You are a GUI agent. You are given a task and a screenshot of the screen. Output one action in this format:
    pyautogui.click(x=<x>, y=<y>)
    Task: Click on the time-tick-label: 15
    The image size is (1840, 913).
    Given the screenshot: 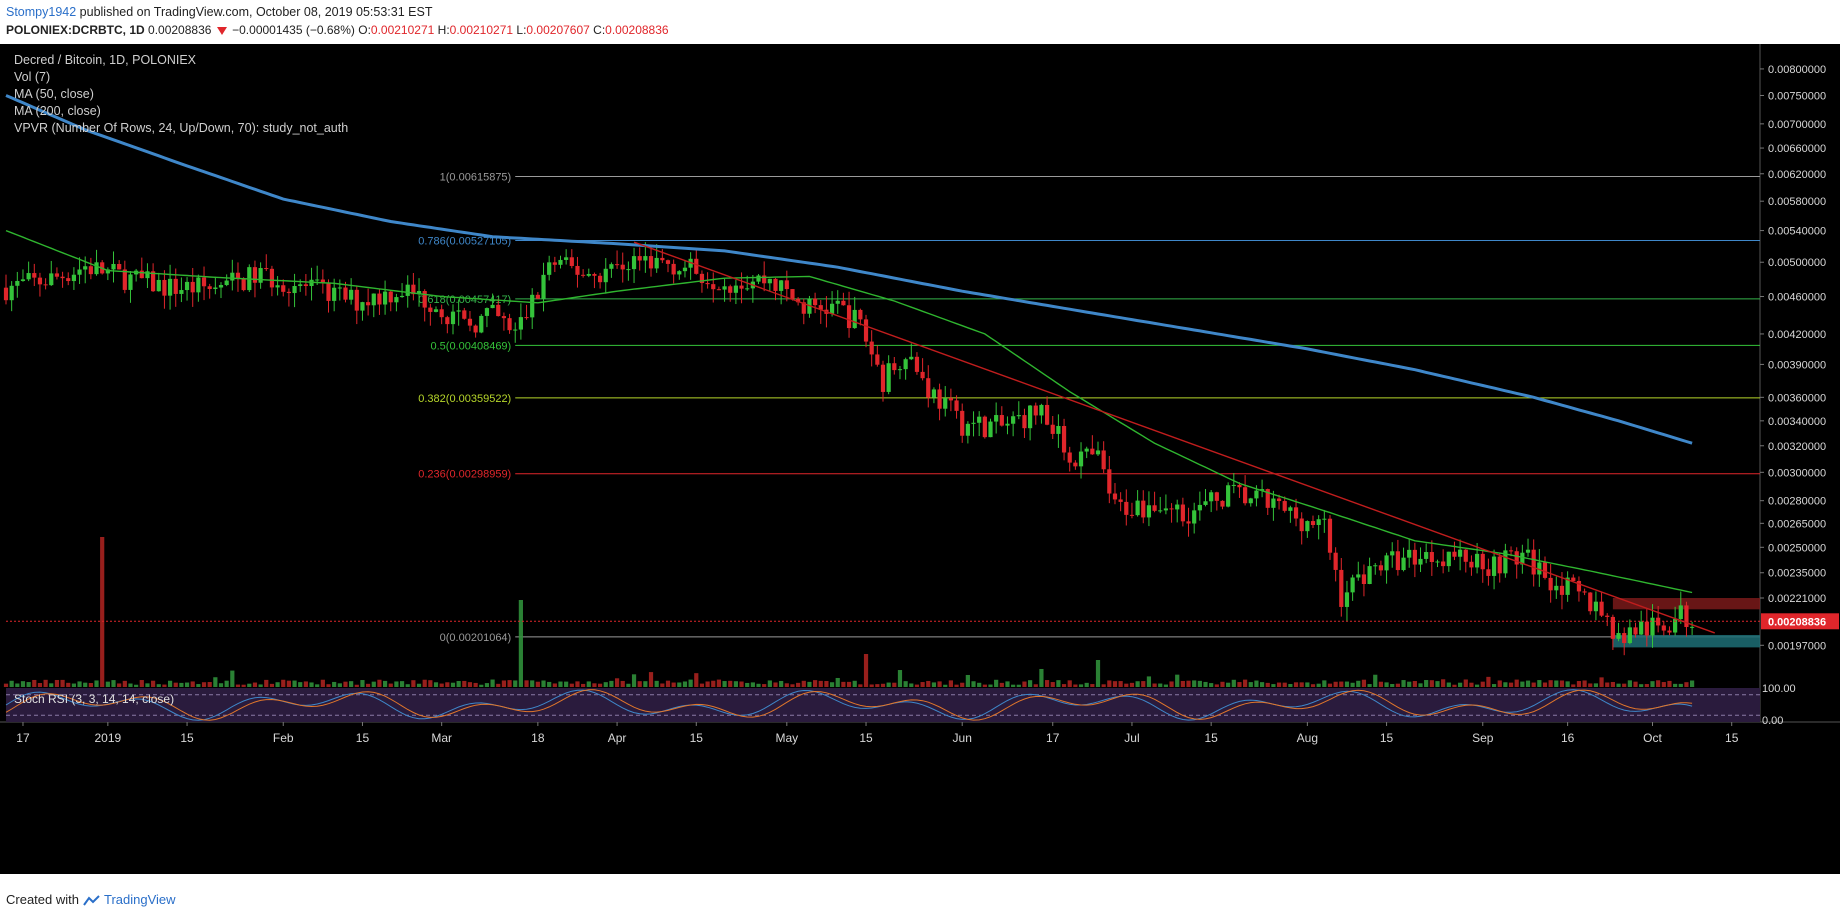 What is the action you would take?
    pyautogui.click(x=866, y=738)
    